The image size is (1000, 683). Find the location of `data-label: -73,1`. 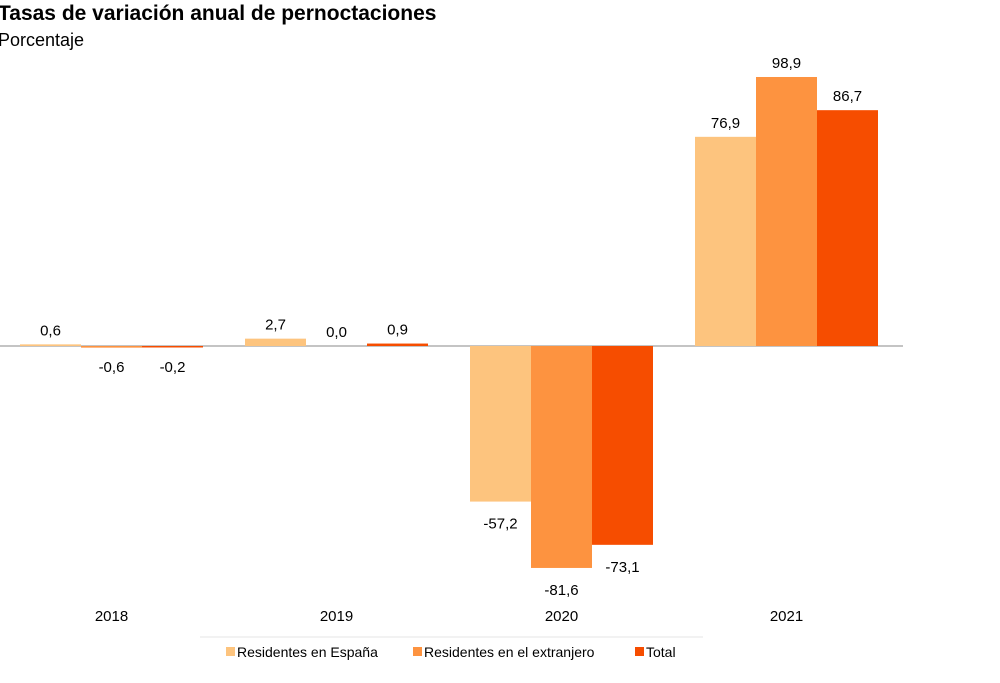

data-label: -73,1 is located at coordinates (622, 567).